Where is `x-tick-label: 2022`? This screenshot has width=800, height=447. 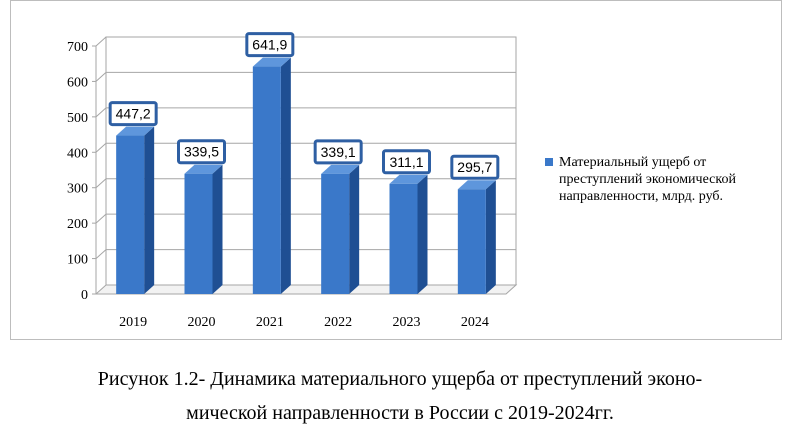 x-tick-label: 2022 is located at coordinates (338, 322).